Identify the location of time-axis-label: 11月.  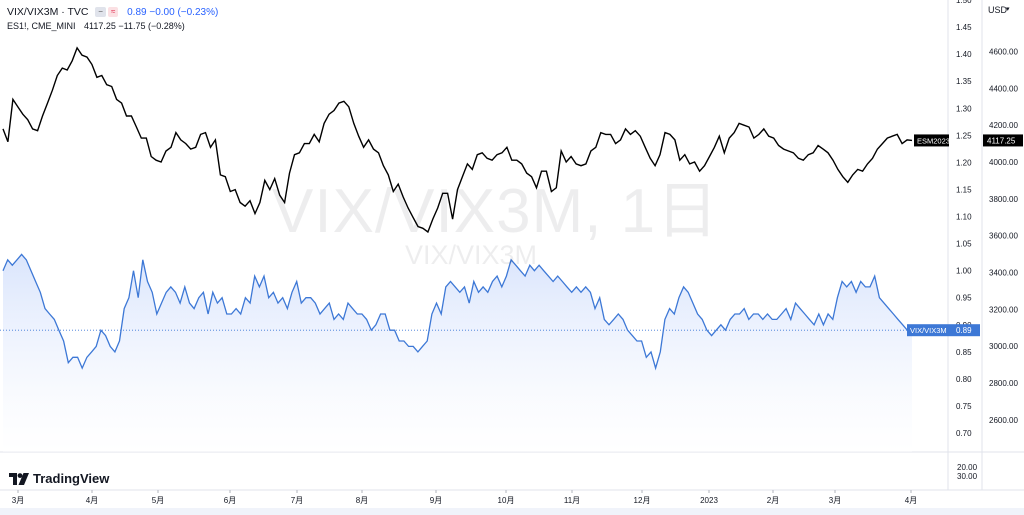
(572, 500).